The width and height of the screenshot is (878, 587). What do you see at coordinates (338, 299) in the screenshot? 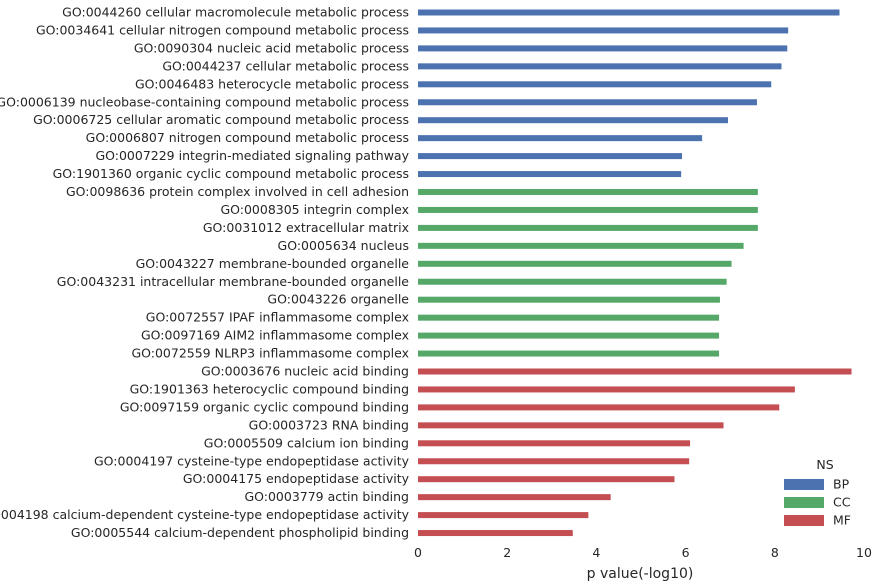
I see `category-label: GO:0043226 organelle` at bounding box center [338, 299].